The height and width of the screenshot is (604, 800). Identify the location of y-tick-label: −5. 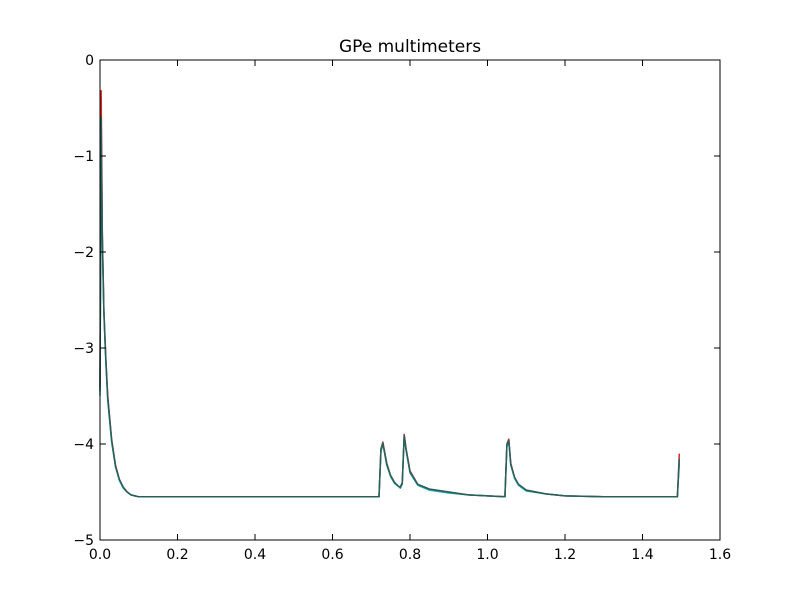
(83, 541).